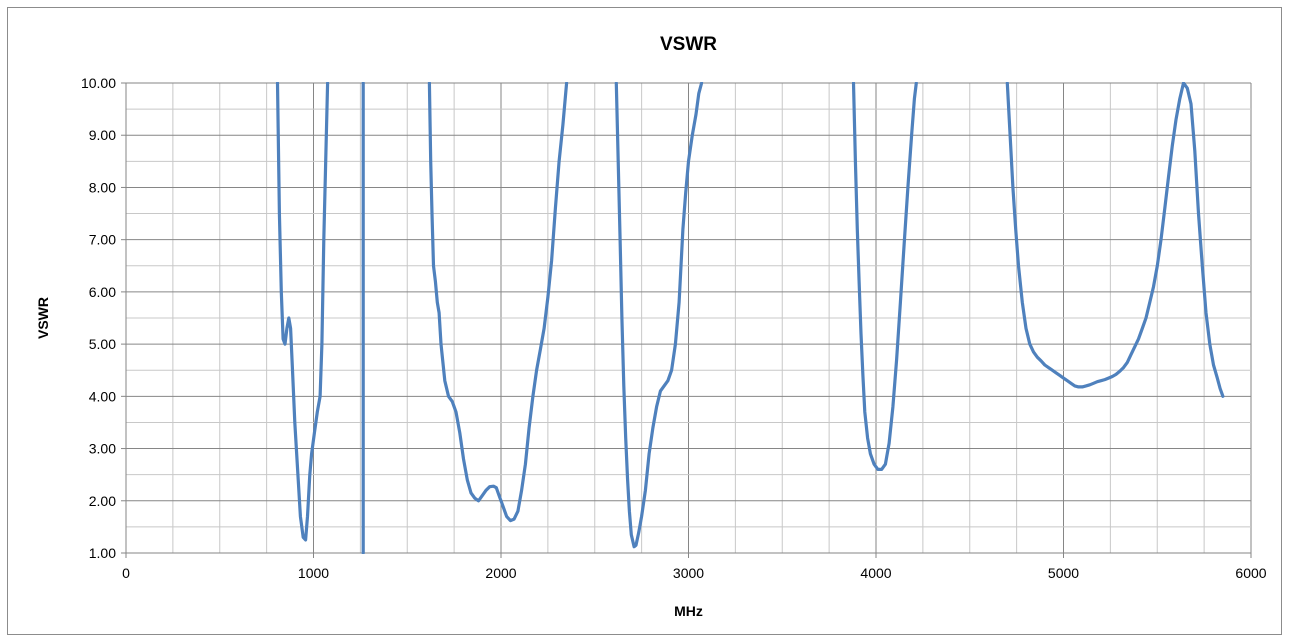 Image resolution: width=1290 pixels, height=642 pixels. Describe the element at coordinates (102, 344) in the screenshot. I see `y-tick-label: 5.00` at that location.